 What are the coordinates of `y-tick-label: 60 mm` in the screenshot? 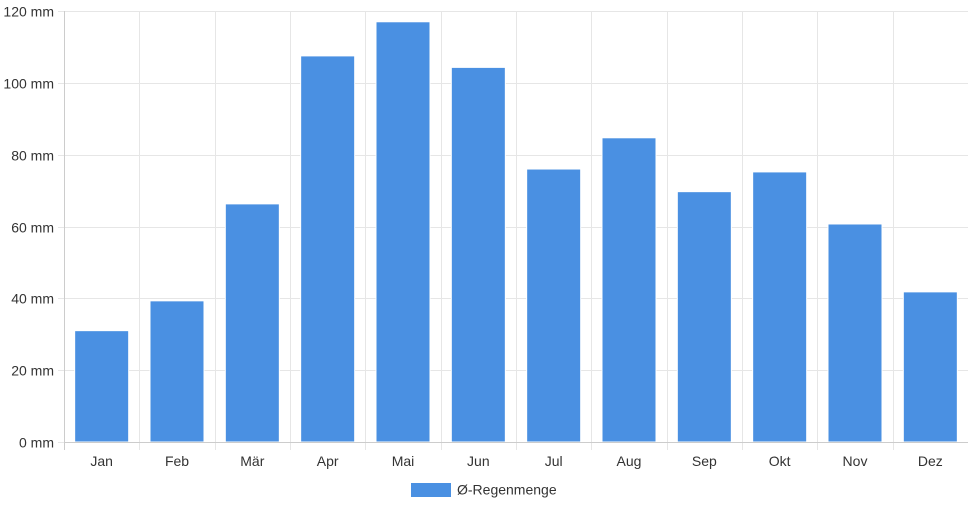 It's located at (32, 228).